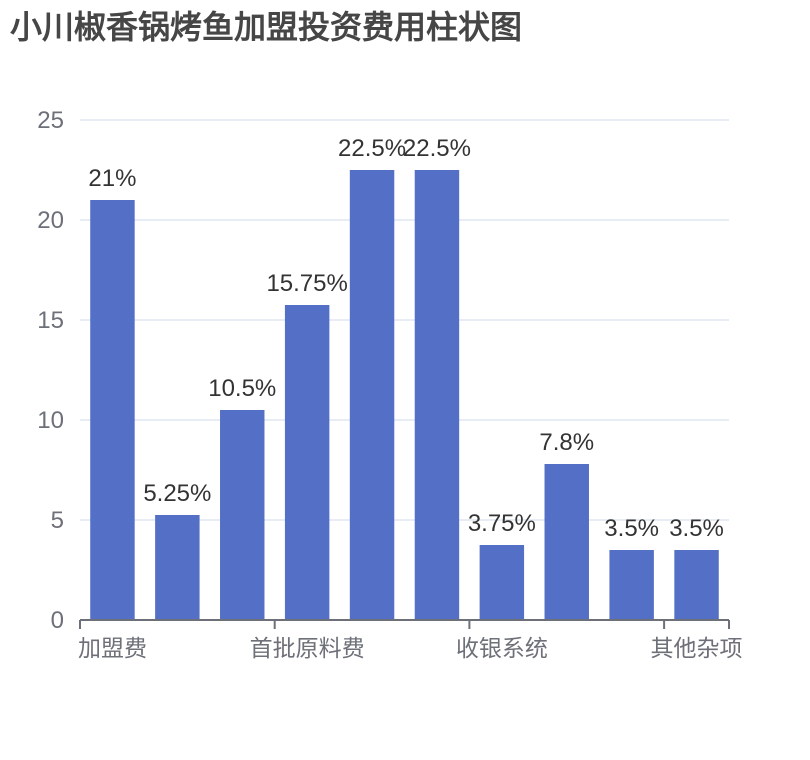 This screenshot has height=760, width=810. Describe the element at coordinates (306, 283) in the screenshot. I see `bar-value-label: 15.75%` at that location.